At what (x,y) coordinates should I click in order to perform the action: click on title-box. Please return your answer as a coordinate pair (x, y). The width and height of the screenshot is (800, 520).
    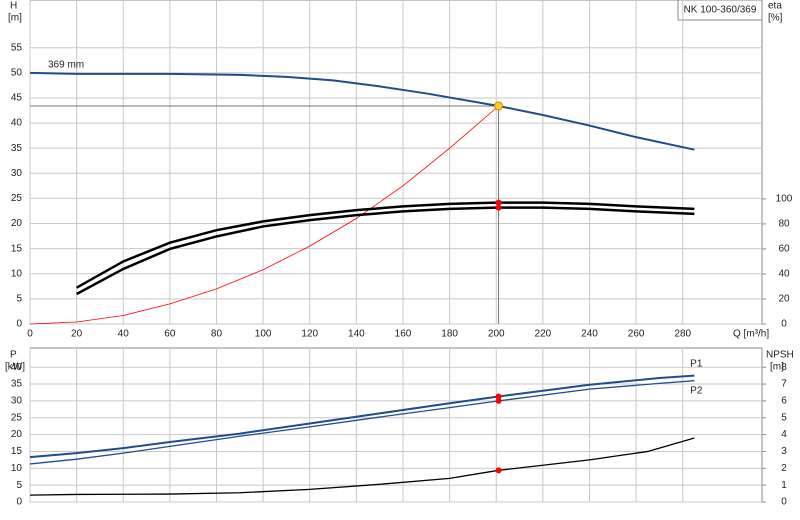
    Looking at the image, I should click on (720, 10).